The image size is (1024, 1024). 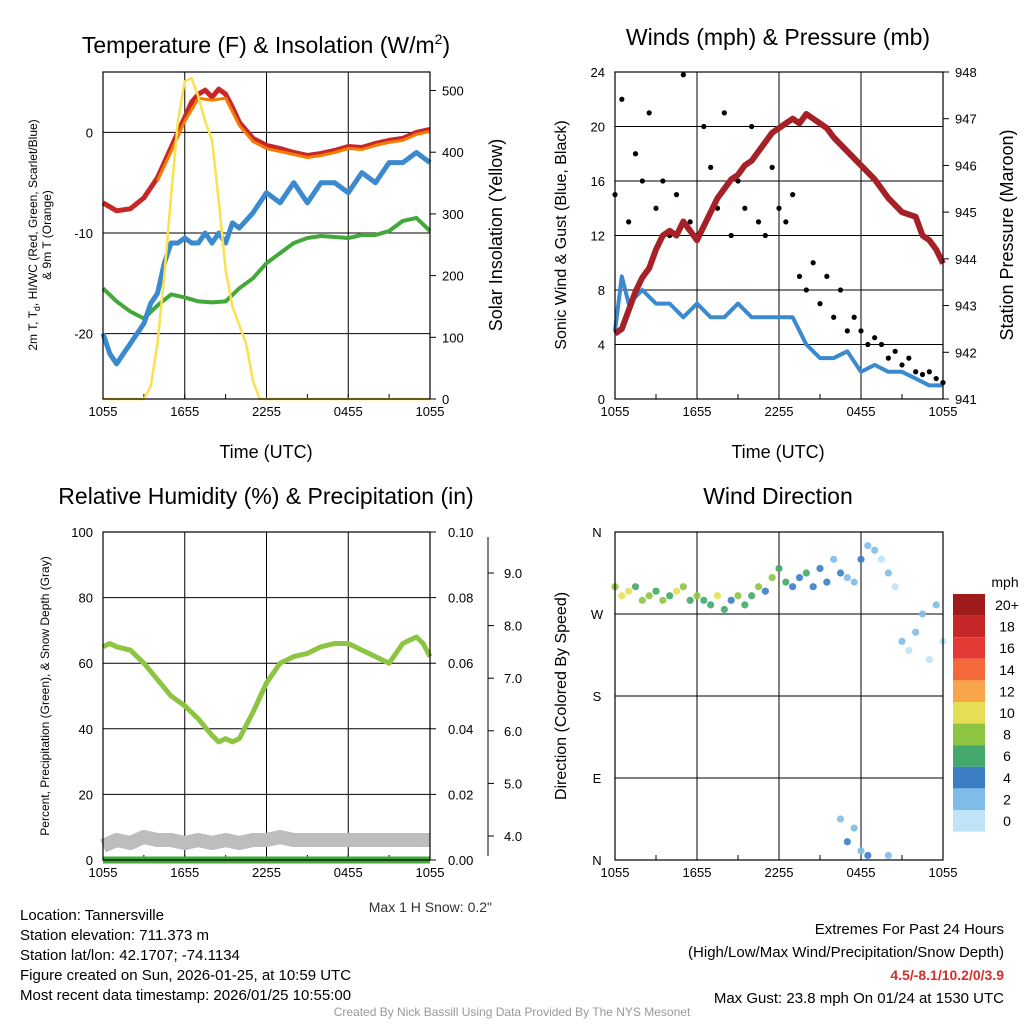 I want to click on direction-y-label: Direction (Colored By Speed), so click(x=561, y=696).